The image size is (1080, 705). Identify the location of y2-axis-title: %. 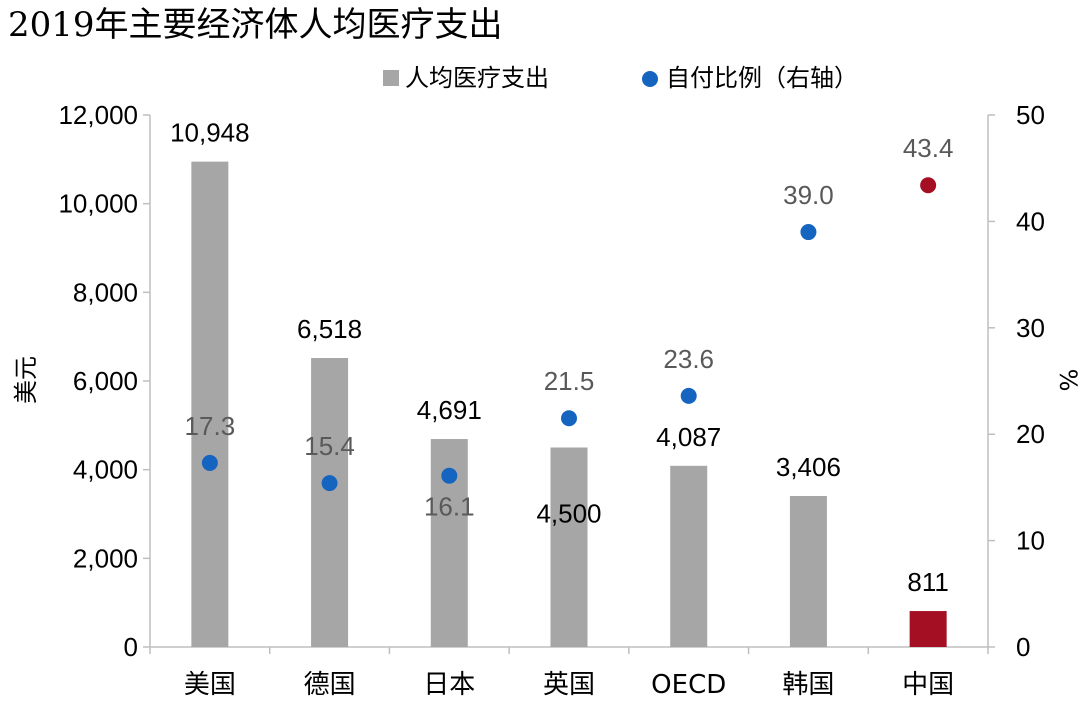
(1067, 380).